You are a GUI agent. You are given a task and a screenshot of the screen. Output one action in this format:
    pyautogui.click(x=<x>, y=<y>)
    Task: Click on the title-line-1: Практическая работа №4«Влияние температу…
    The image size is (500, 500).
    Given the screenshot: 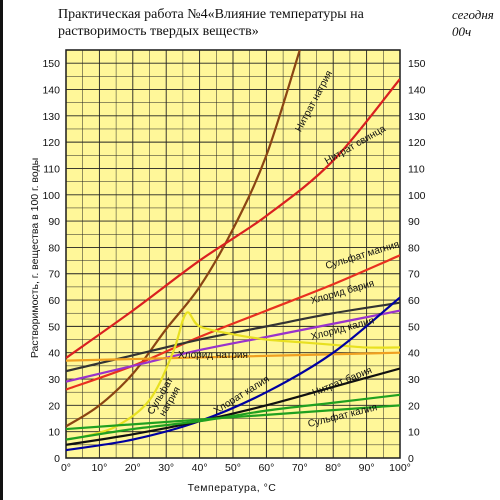 What is the action you would take?
    pyautogui.click(x=211, y=14)
    